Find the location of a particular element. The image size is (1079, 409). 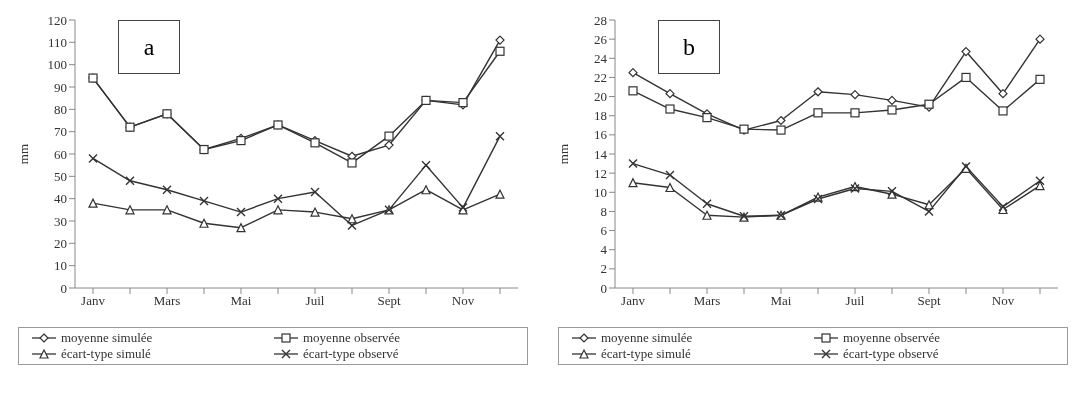

y-tick-label: 18 is located at coordinates (600, 116).